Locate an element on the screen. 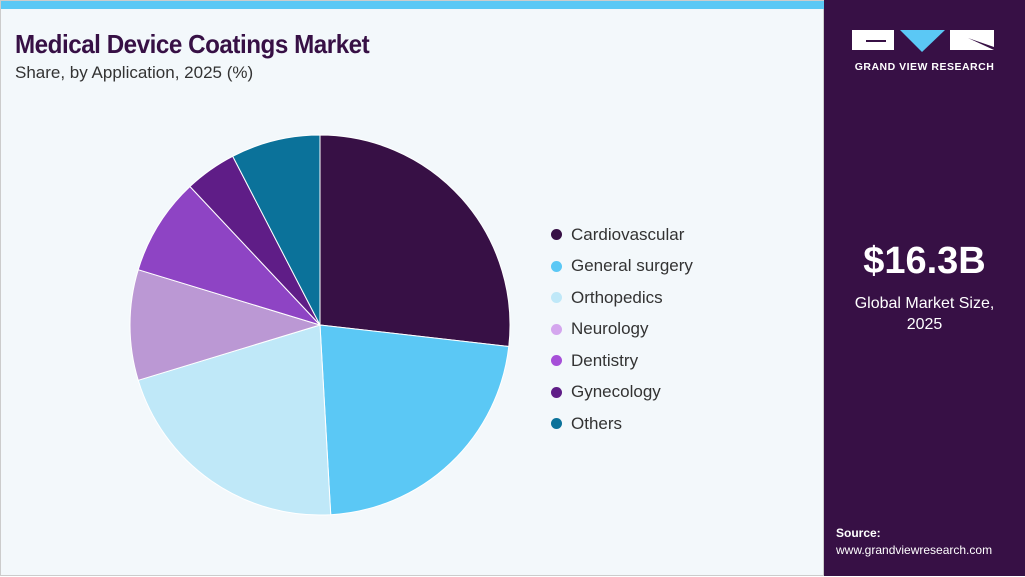 Image resolution: width=1025 pixels, height=577 pixels. pie-slice-others is located at coordinates (276, 230).